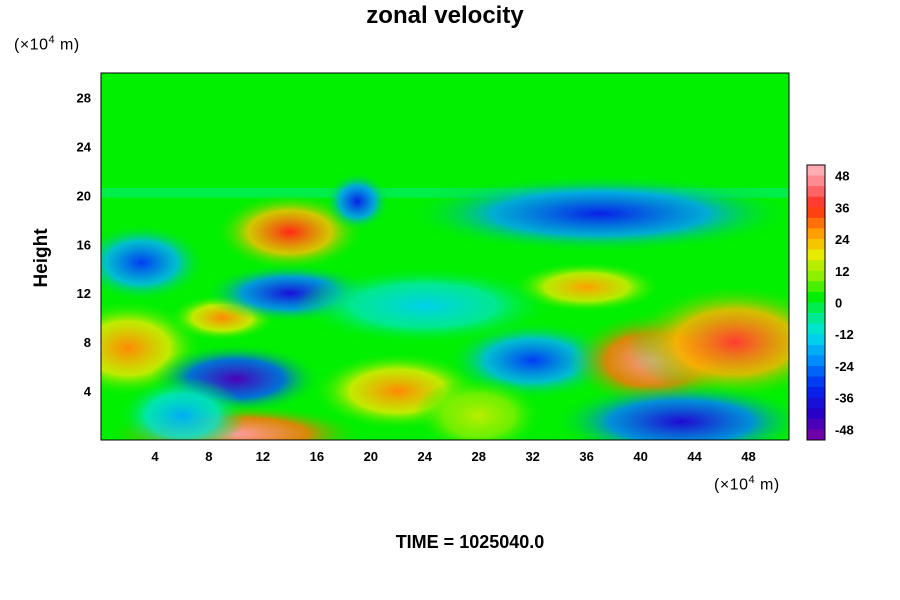  Describe the element at coordinates (845, 366) in the screenshot. I see `colorbar-tick-label: -24` at that location.